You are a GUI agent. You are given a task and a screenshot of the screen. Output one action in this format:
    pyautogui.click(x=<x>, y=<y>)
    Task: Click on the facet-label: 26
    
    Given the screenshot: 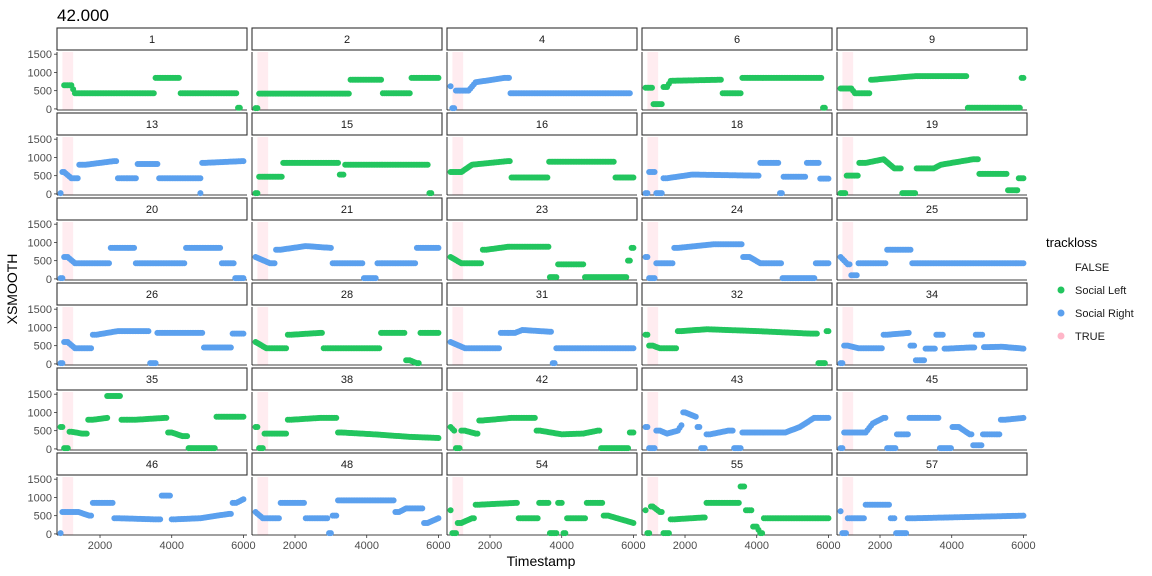 What is the action you would take?
    pyautogui.click(x=152, y=295)
    